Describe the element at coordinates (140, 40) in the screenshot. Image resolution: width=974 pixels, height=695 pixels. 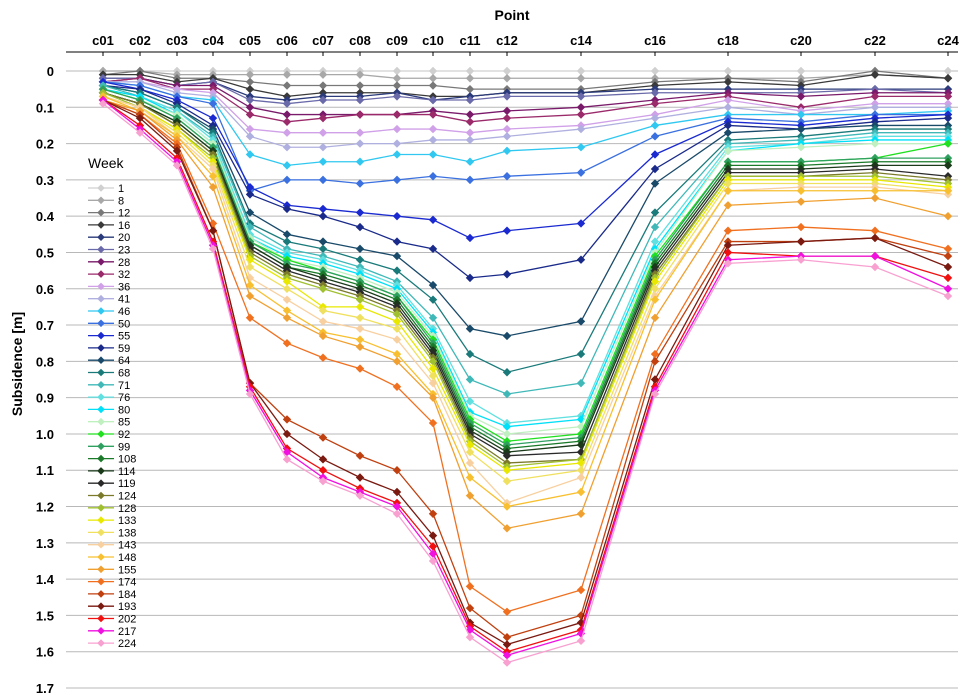
I see `x-tick-label: c02` at that location.